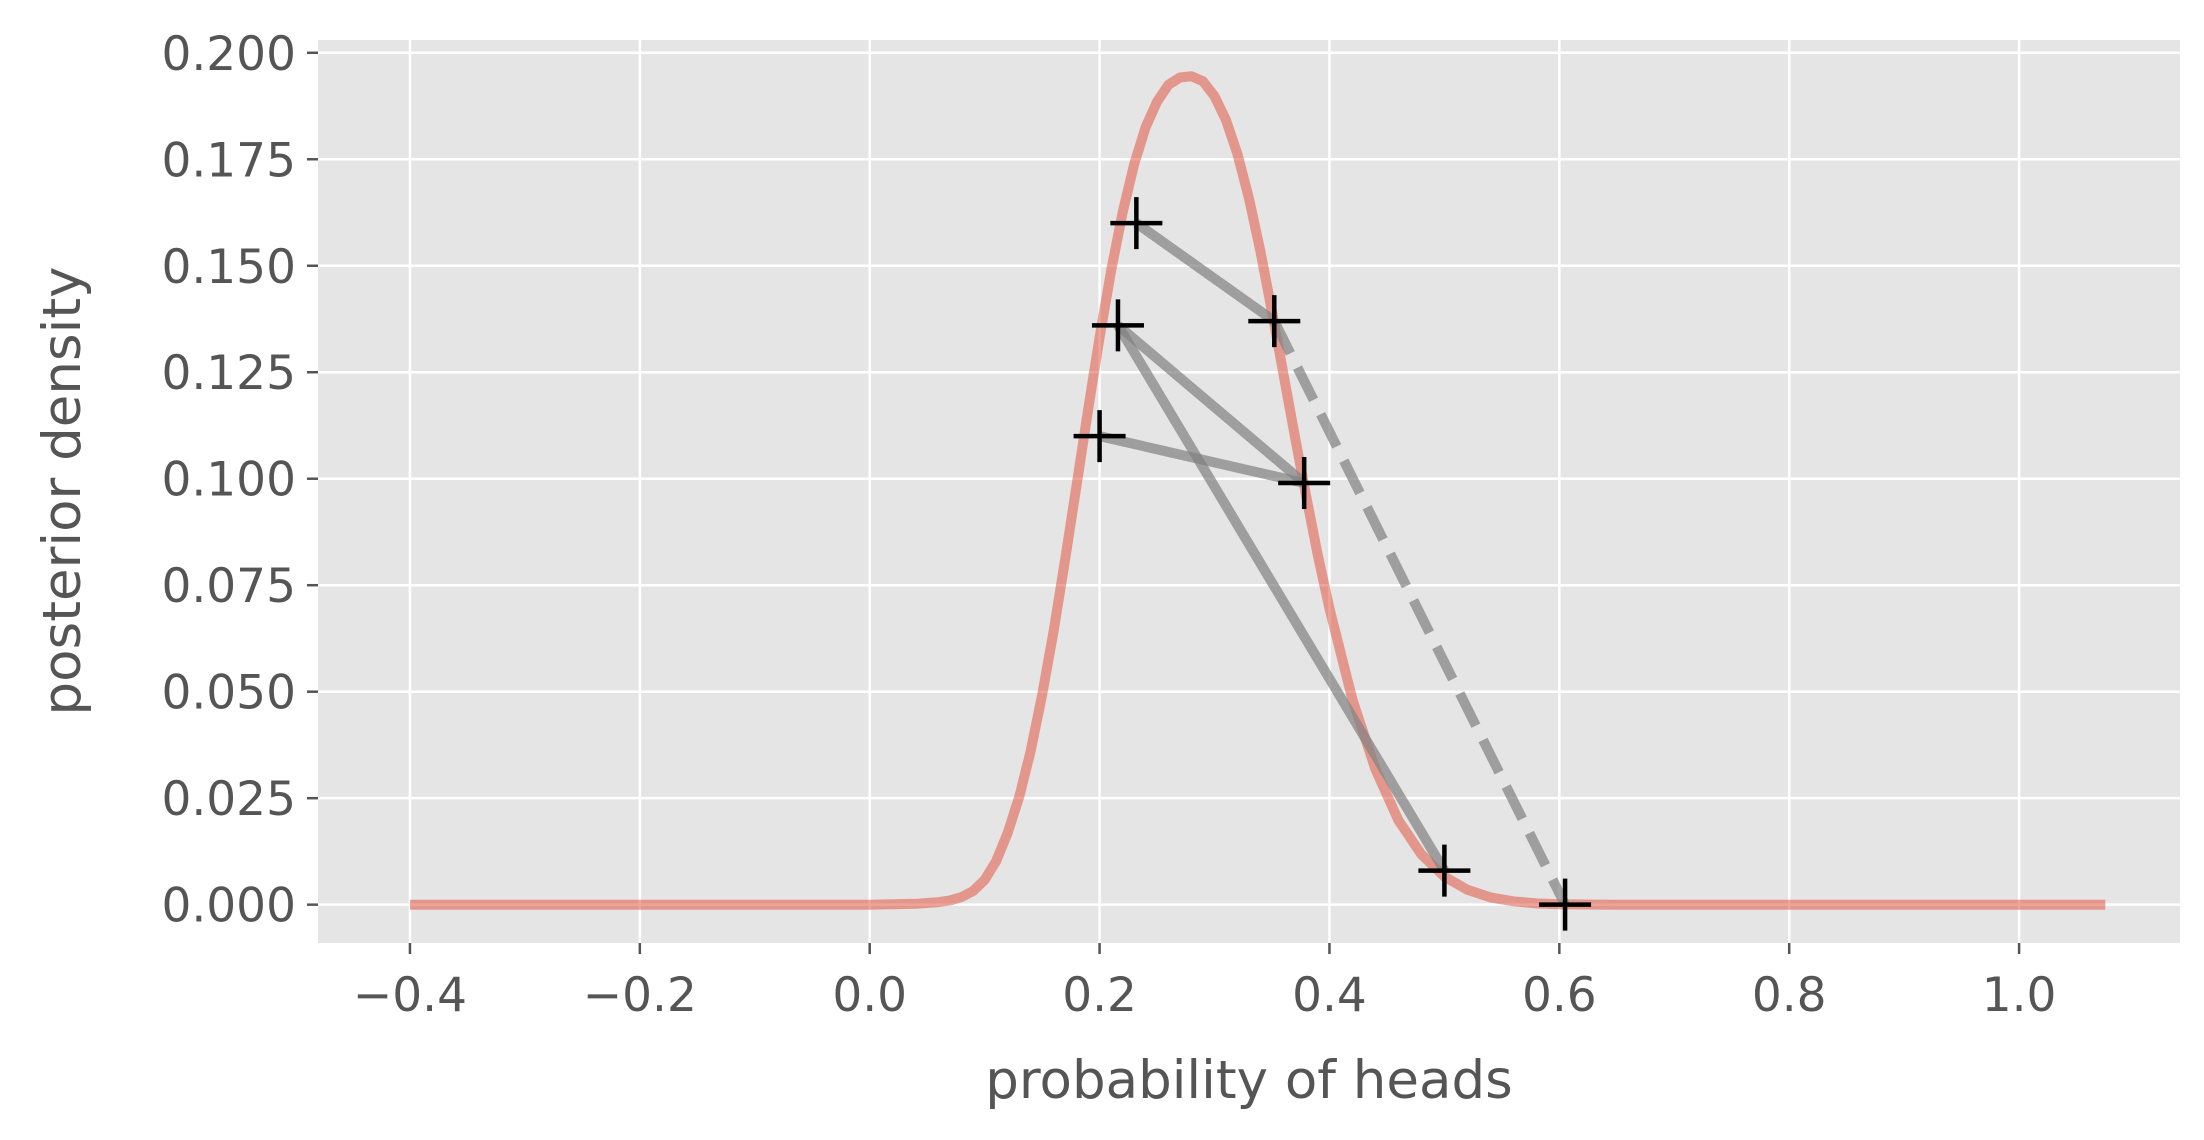 This screenshot has width=2204, height=1140. Describe the element at coordinates (1329, 995) in the screenshot. I see `x-tick-label: 0.4` at that location.